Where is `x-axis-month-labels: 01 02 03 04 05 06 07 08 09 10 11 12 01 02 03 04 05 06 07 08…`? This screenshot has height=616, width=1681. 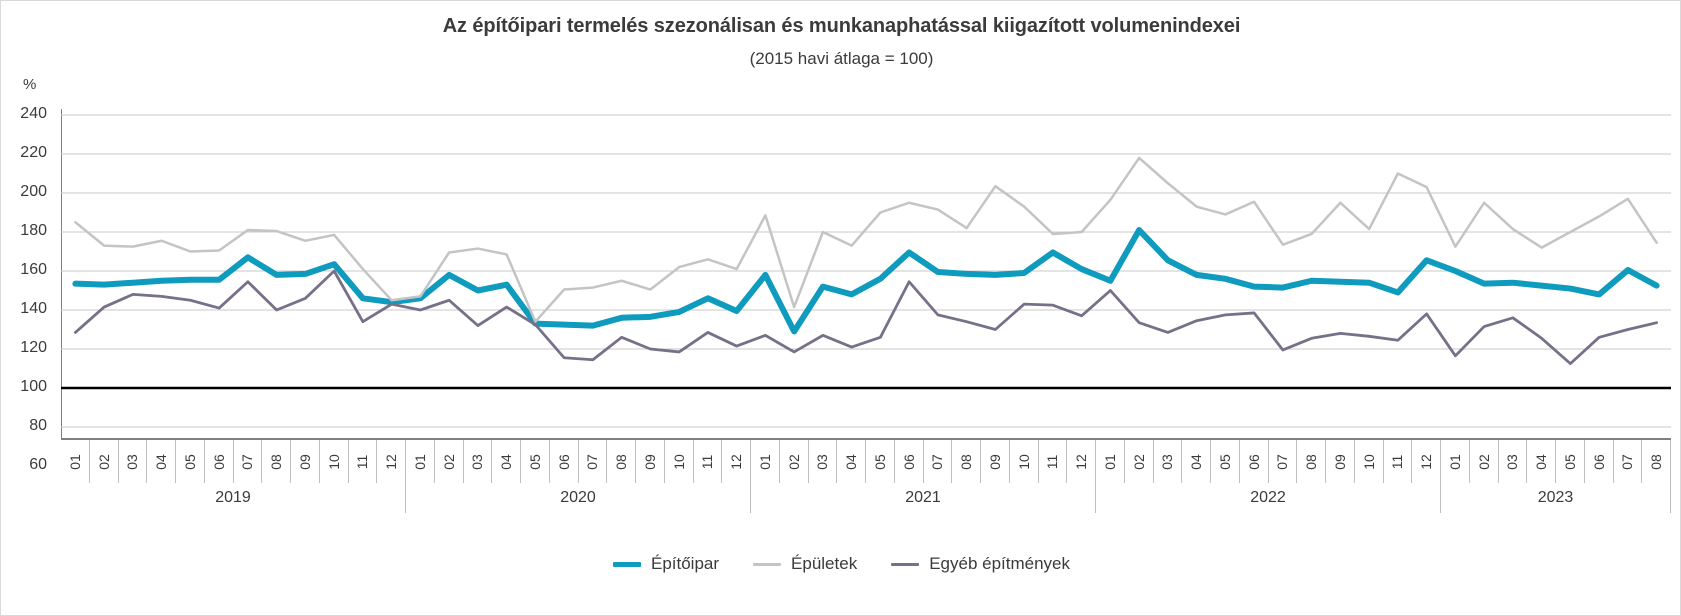
x-axis-month-labels: 01 02 03 04 05 06 07 08 09 10 11 12 01 02 03 04 05 06 07 08… is located at coordinates (866, 460).